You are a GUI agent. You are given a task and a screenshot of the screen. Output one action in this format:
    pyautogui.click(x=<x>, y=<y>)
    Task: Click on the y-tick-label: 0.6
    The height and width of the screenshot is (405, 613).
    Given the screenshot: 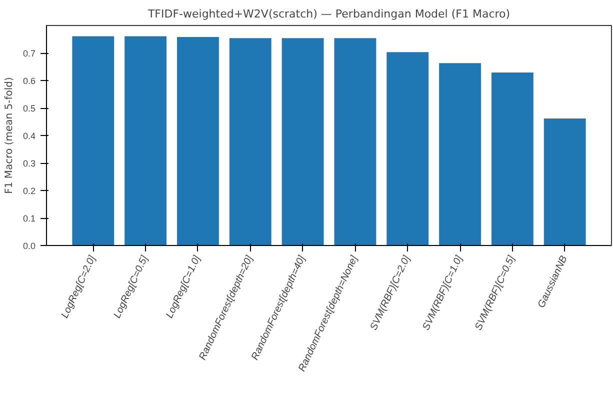 What is the action you would take?
    pyautogui.click(x=29, y=81)
    